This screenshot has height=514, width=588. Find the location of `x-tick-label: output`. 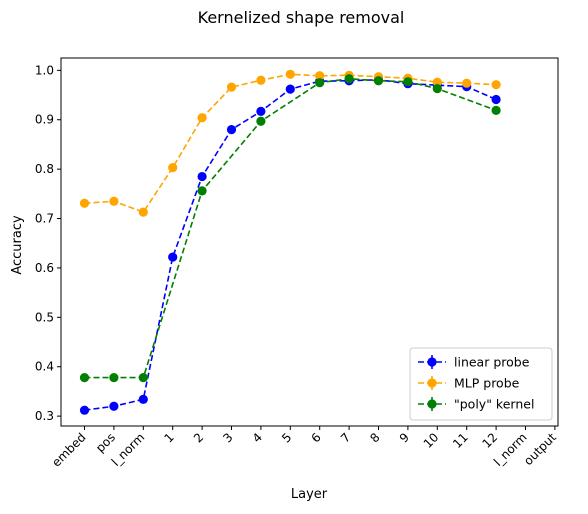

x-tick-label: output is located at coordinates (540, 449).